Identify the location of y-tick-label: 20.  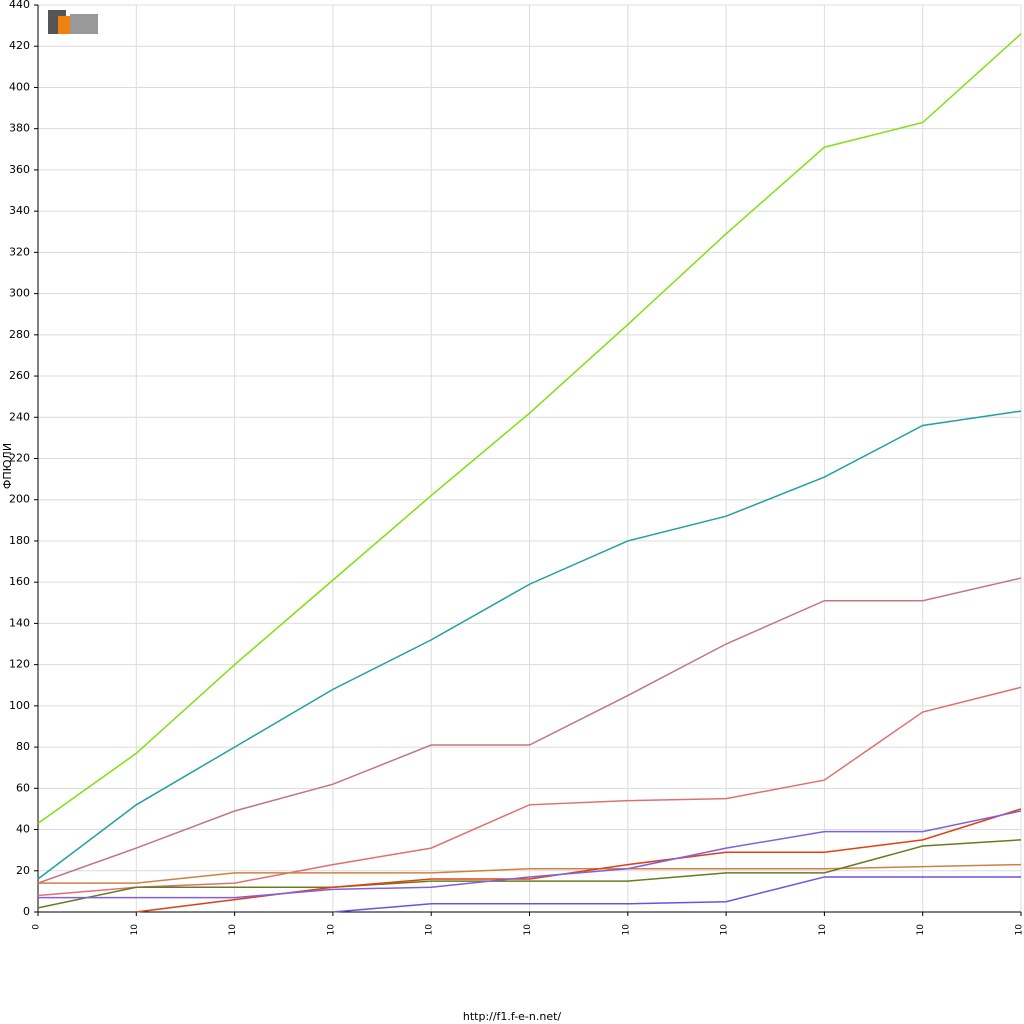
(23, 870).